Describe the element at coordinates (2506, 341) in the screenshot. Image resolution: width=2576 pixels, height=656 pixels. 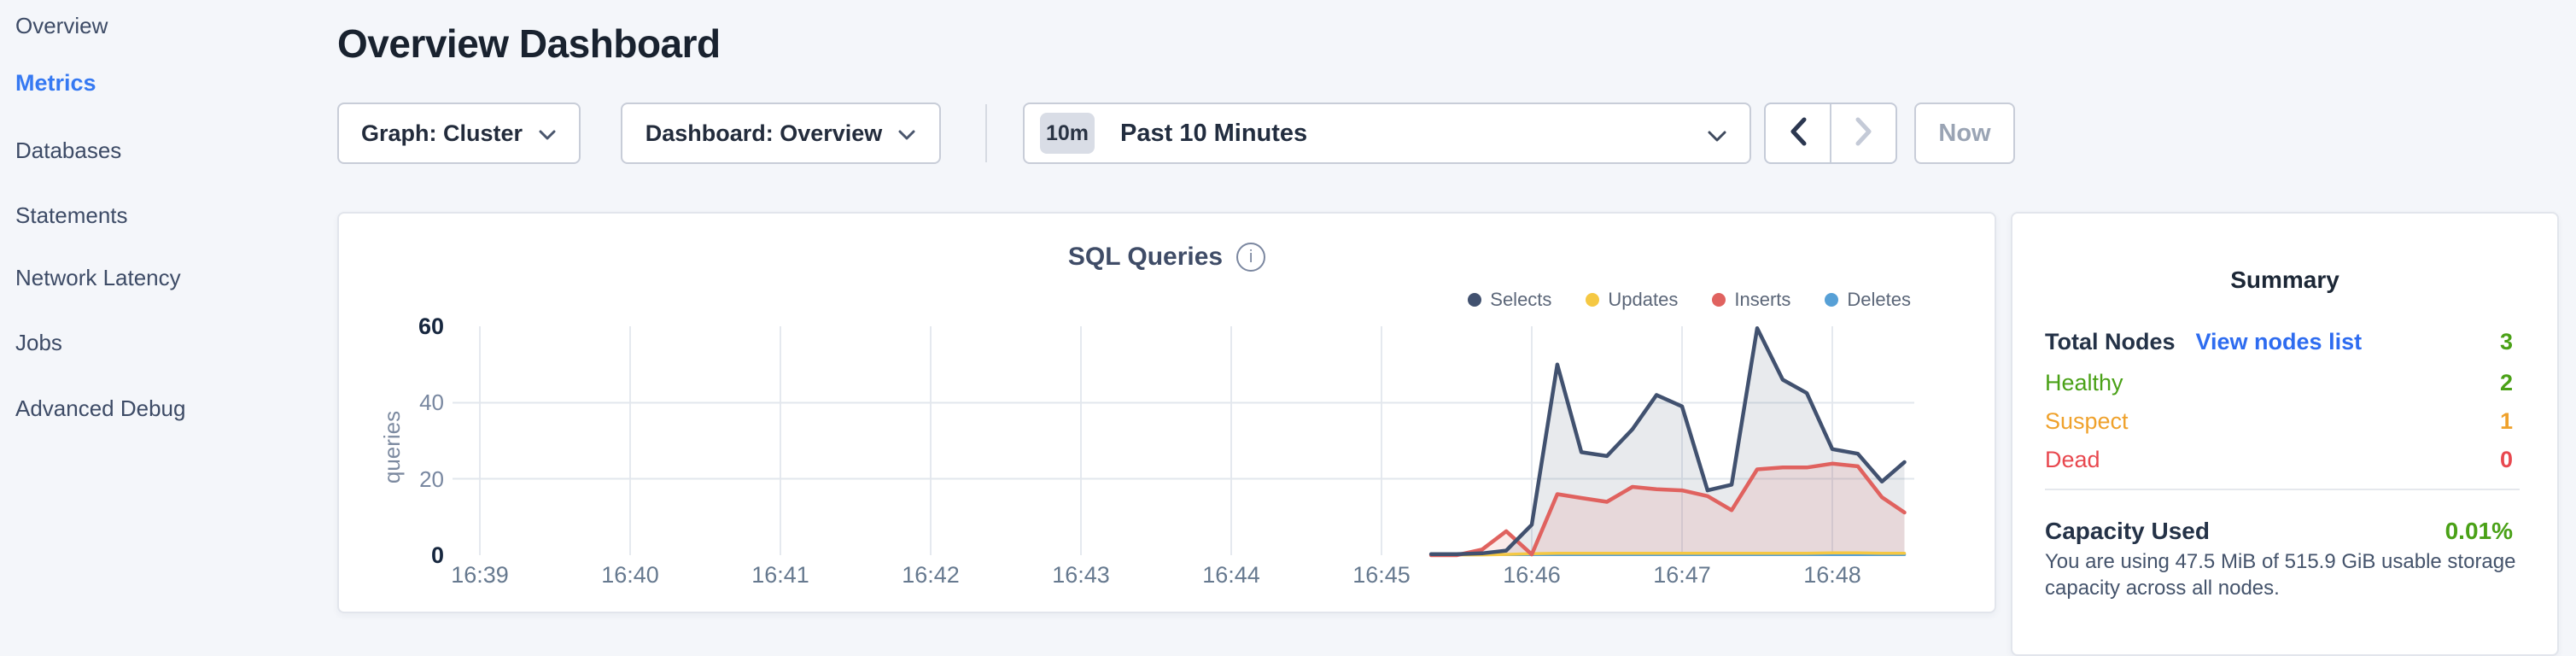
I see `total-nodes-value: 3` at that location.